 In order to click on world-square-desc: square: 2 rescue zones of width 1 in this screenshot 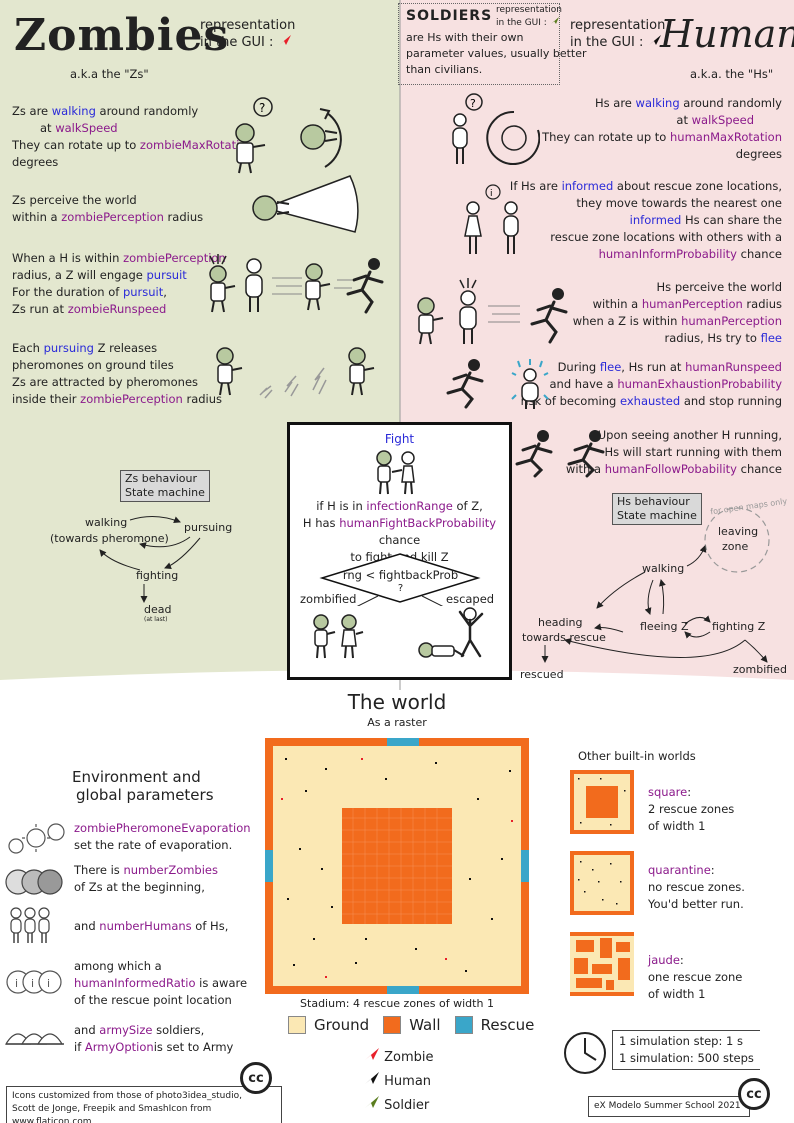, I will do `click(691, 809)`.